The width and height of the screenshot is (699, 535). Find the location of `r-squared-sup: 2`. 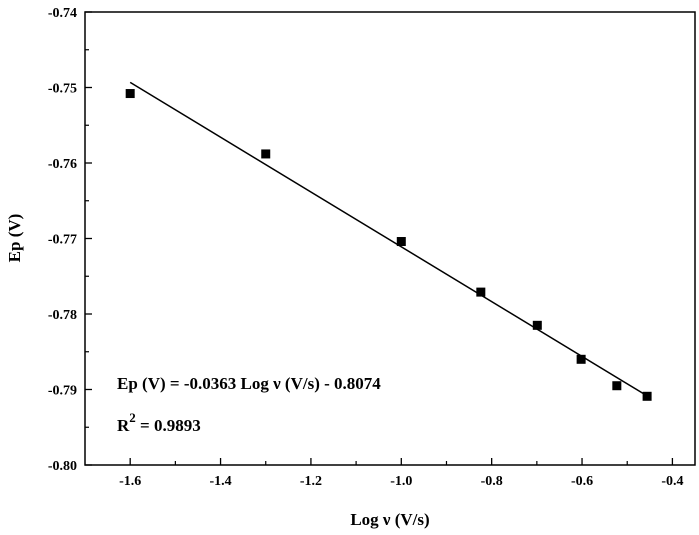

r-squared-sup: 2 is located at coordinates (132, 417).